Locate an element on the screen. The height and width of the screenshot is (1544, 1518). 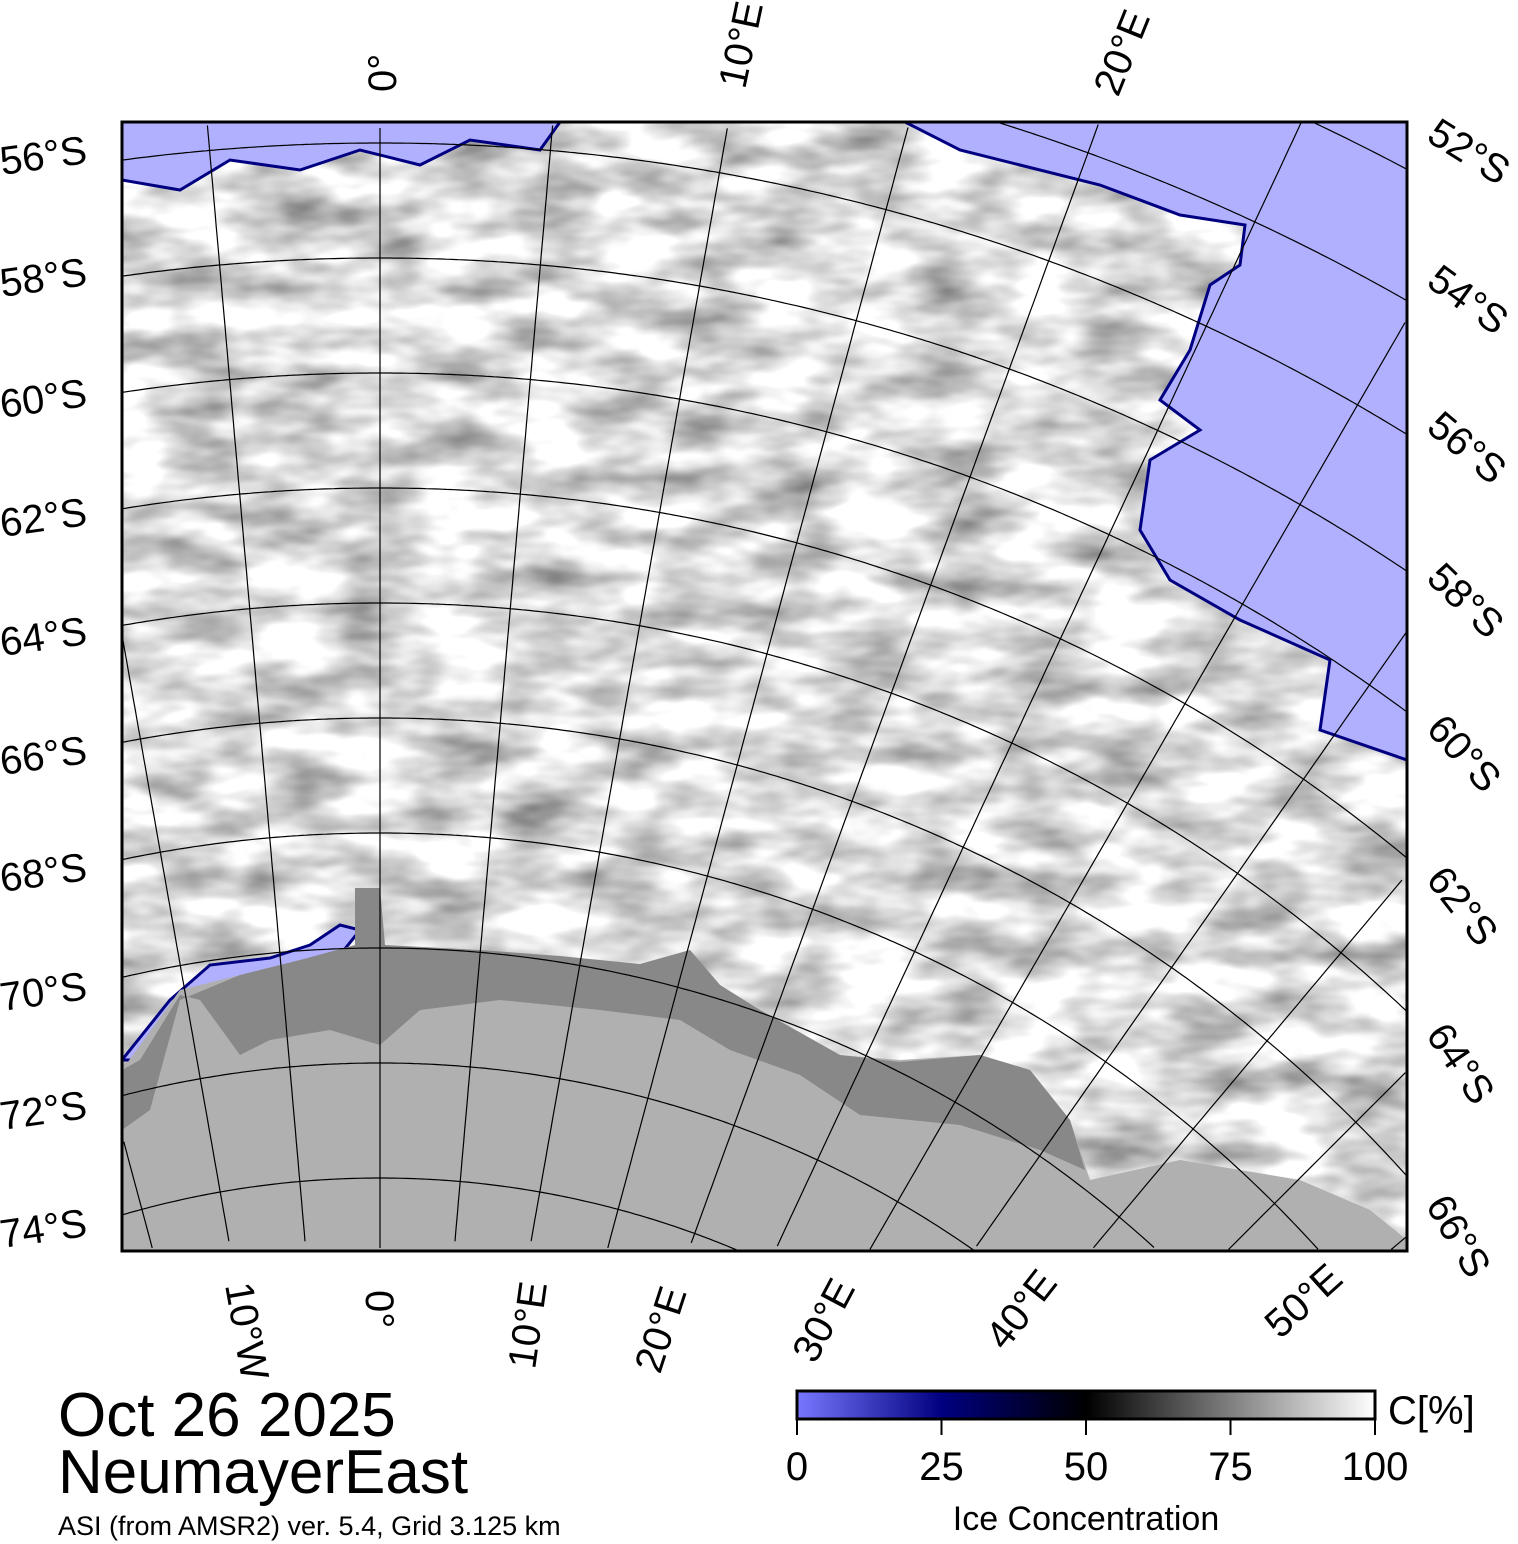
left-lat-label: 68°S is located at coordinates (45, 873).